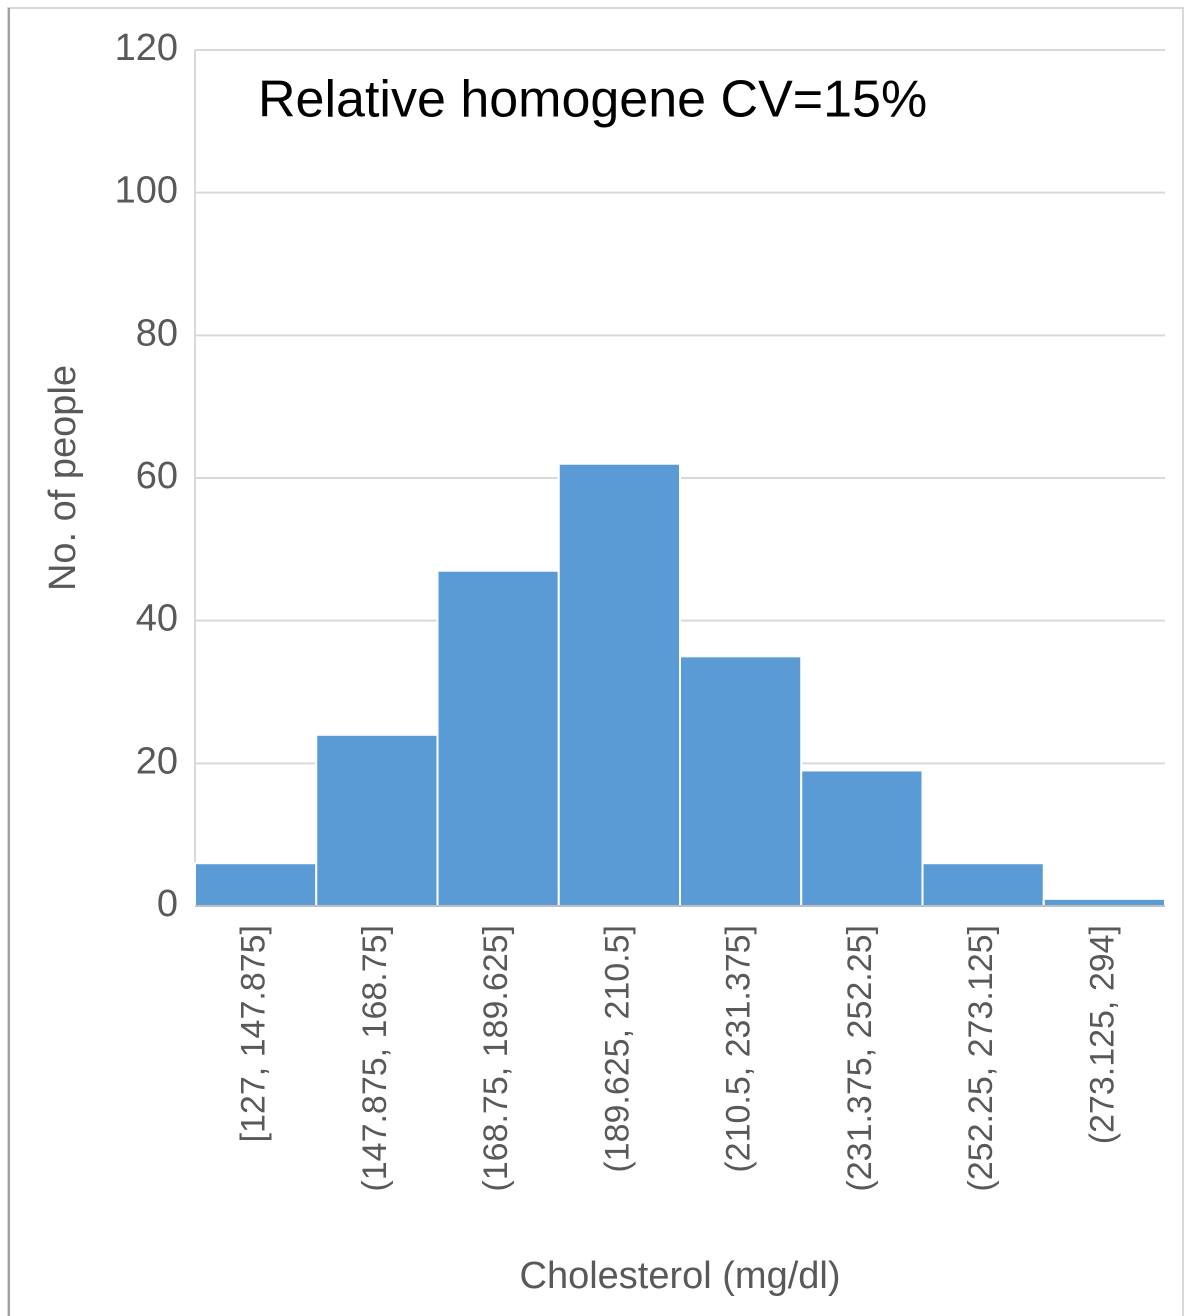  What do you see at coordinates (617, 1049) in the screenshot?
I see `x-tick-label: (189.625, 210.5]` at bounding box center [617, 1049].